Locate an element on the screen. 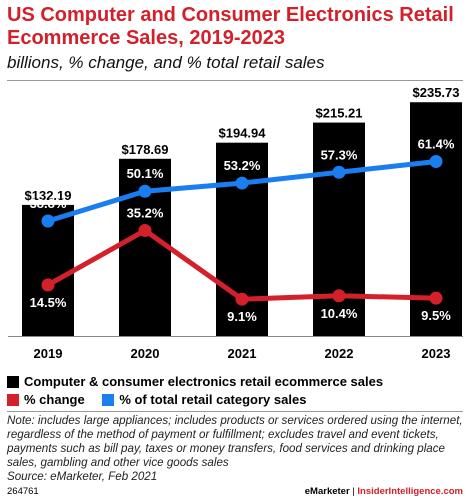 This screenshot has height=502, width=470. legend-swatch-change is located at coordinates (13, 400).